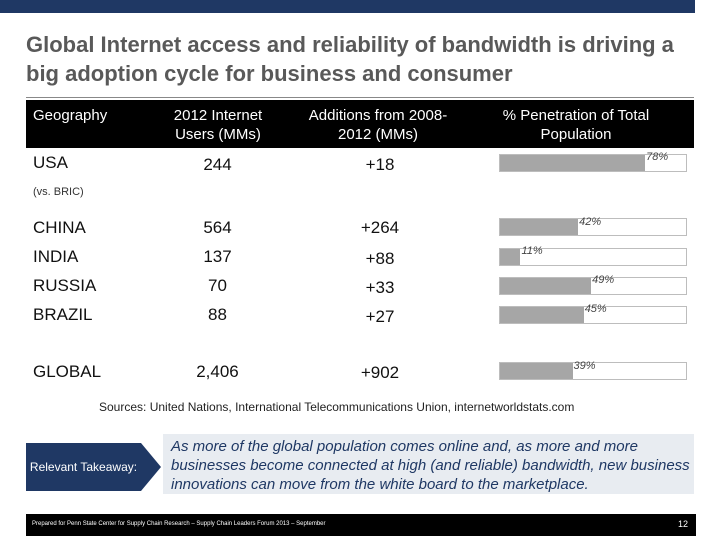 The height and width of the screenshot is (540, 720). Describe the element at coordinates (217, 285) in the screenshot. I see `users-cell: 70` at that location.